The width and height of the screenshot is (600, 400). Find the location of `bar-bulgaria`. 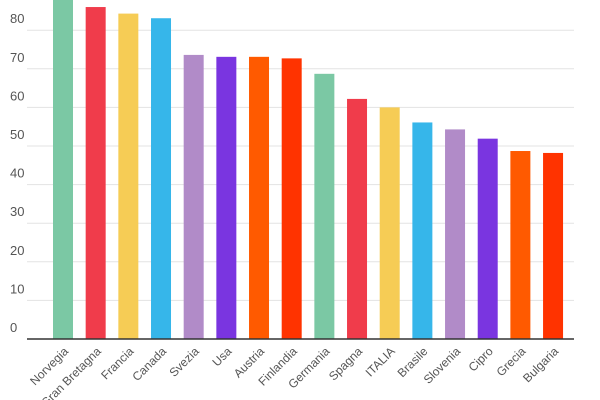

bar-bulgaria is located at coordinates (553, 245).